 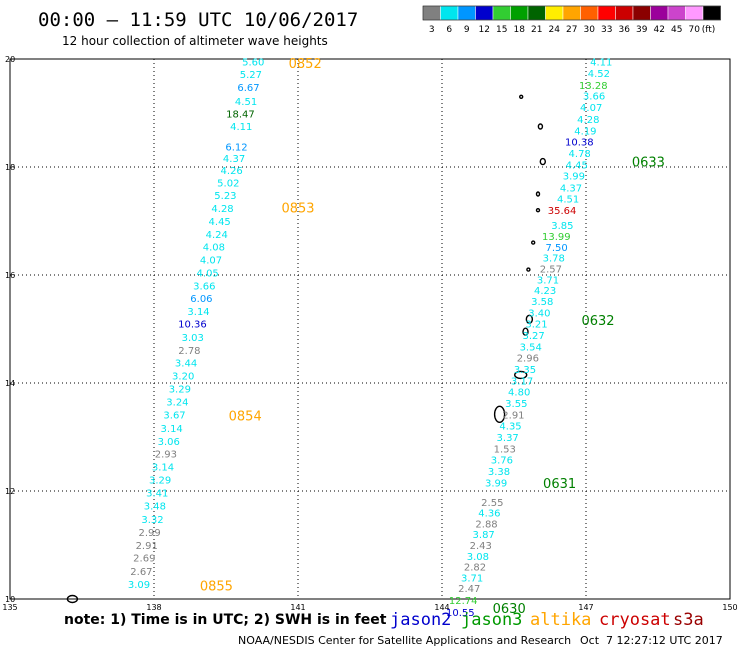 What do you see at coordinates (305, 64) in the screenshot?
I see `pass-time-label: 0852` at bounding box center [305, 64].